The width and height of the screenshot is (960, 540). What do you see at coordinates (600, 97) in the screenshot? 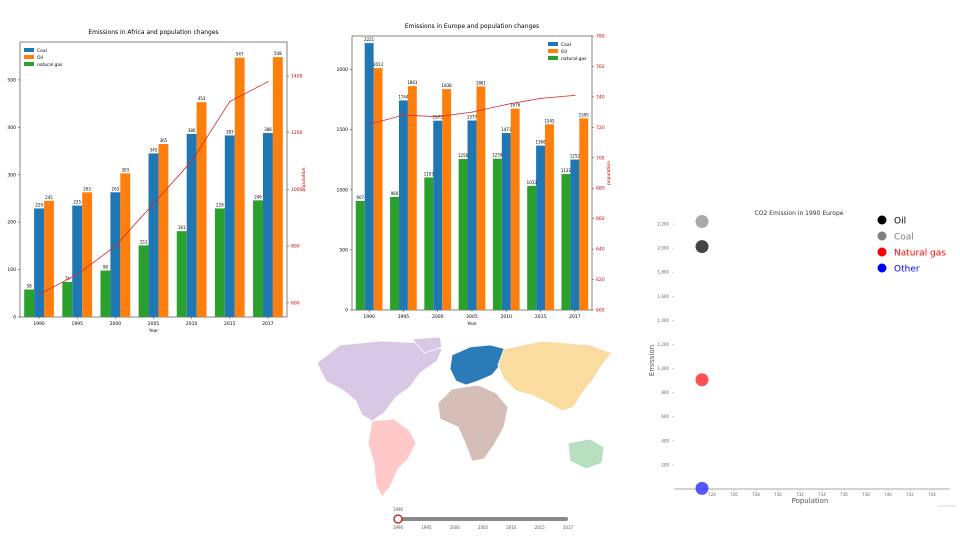
I see `y2-tick-label: 740` at bounding box center [600, 97].